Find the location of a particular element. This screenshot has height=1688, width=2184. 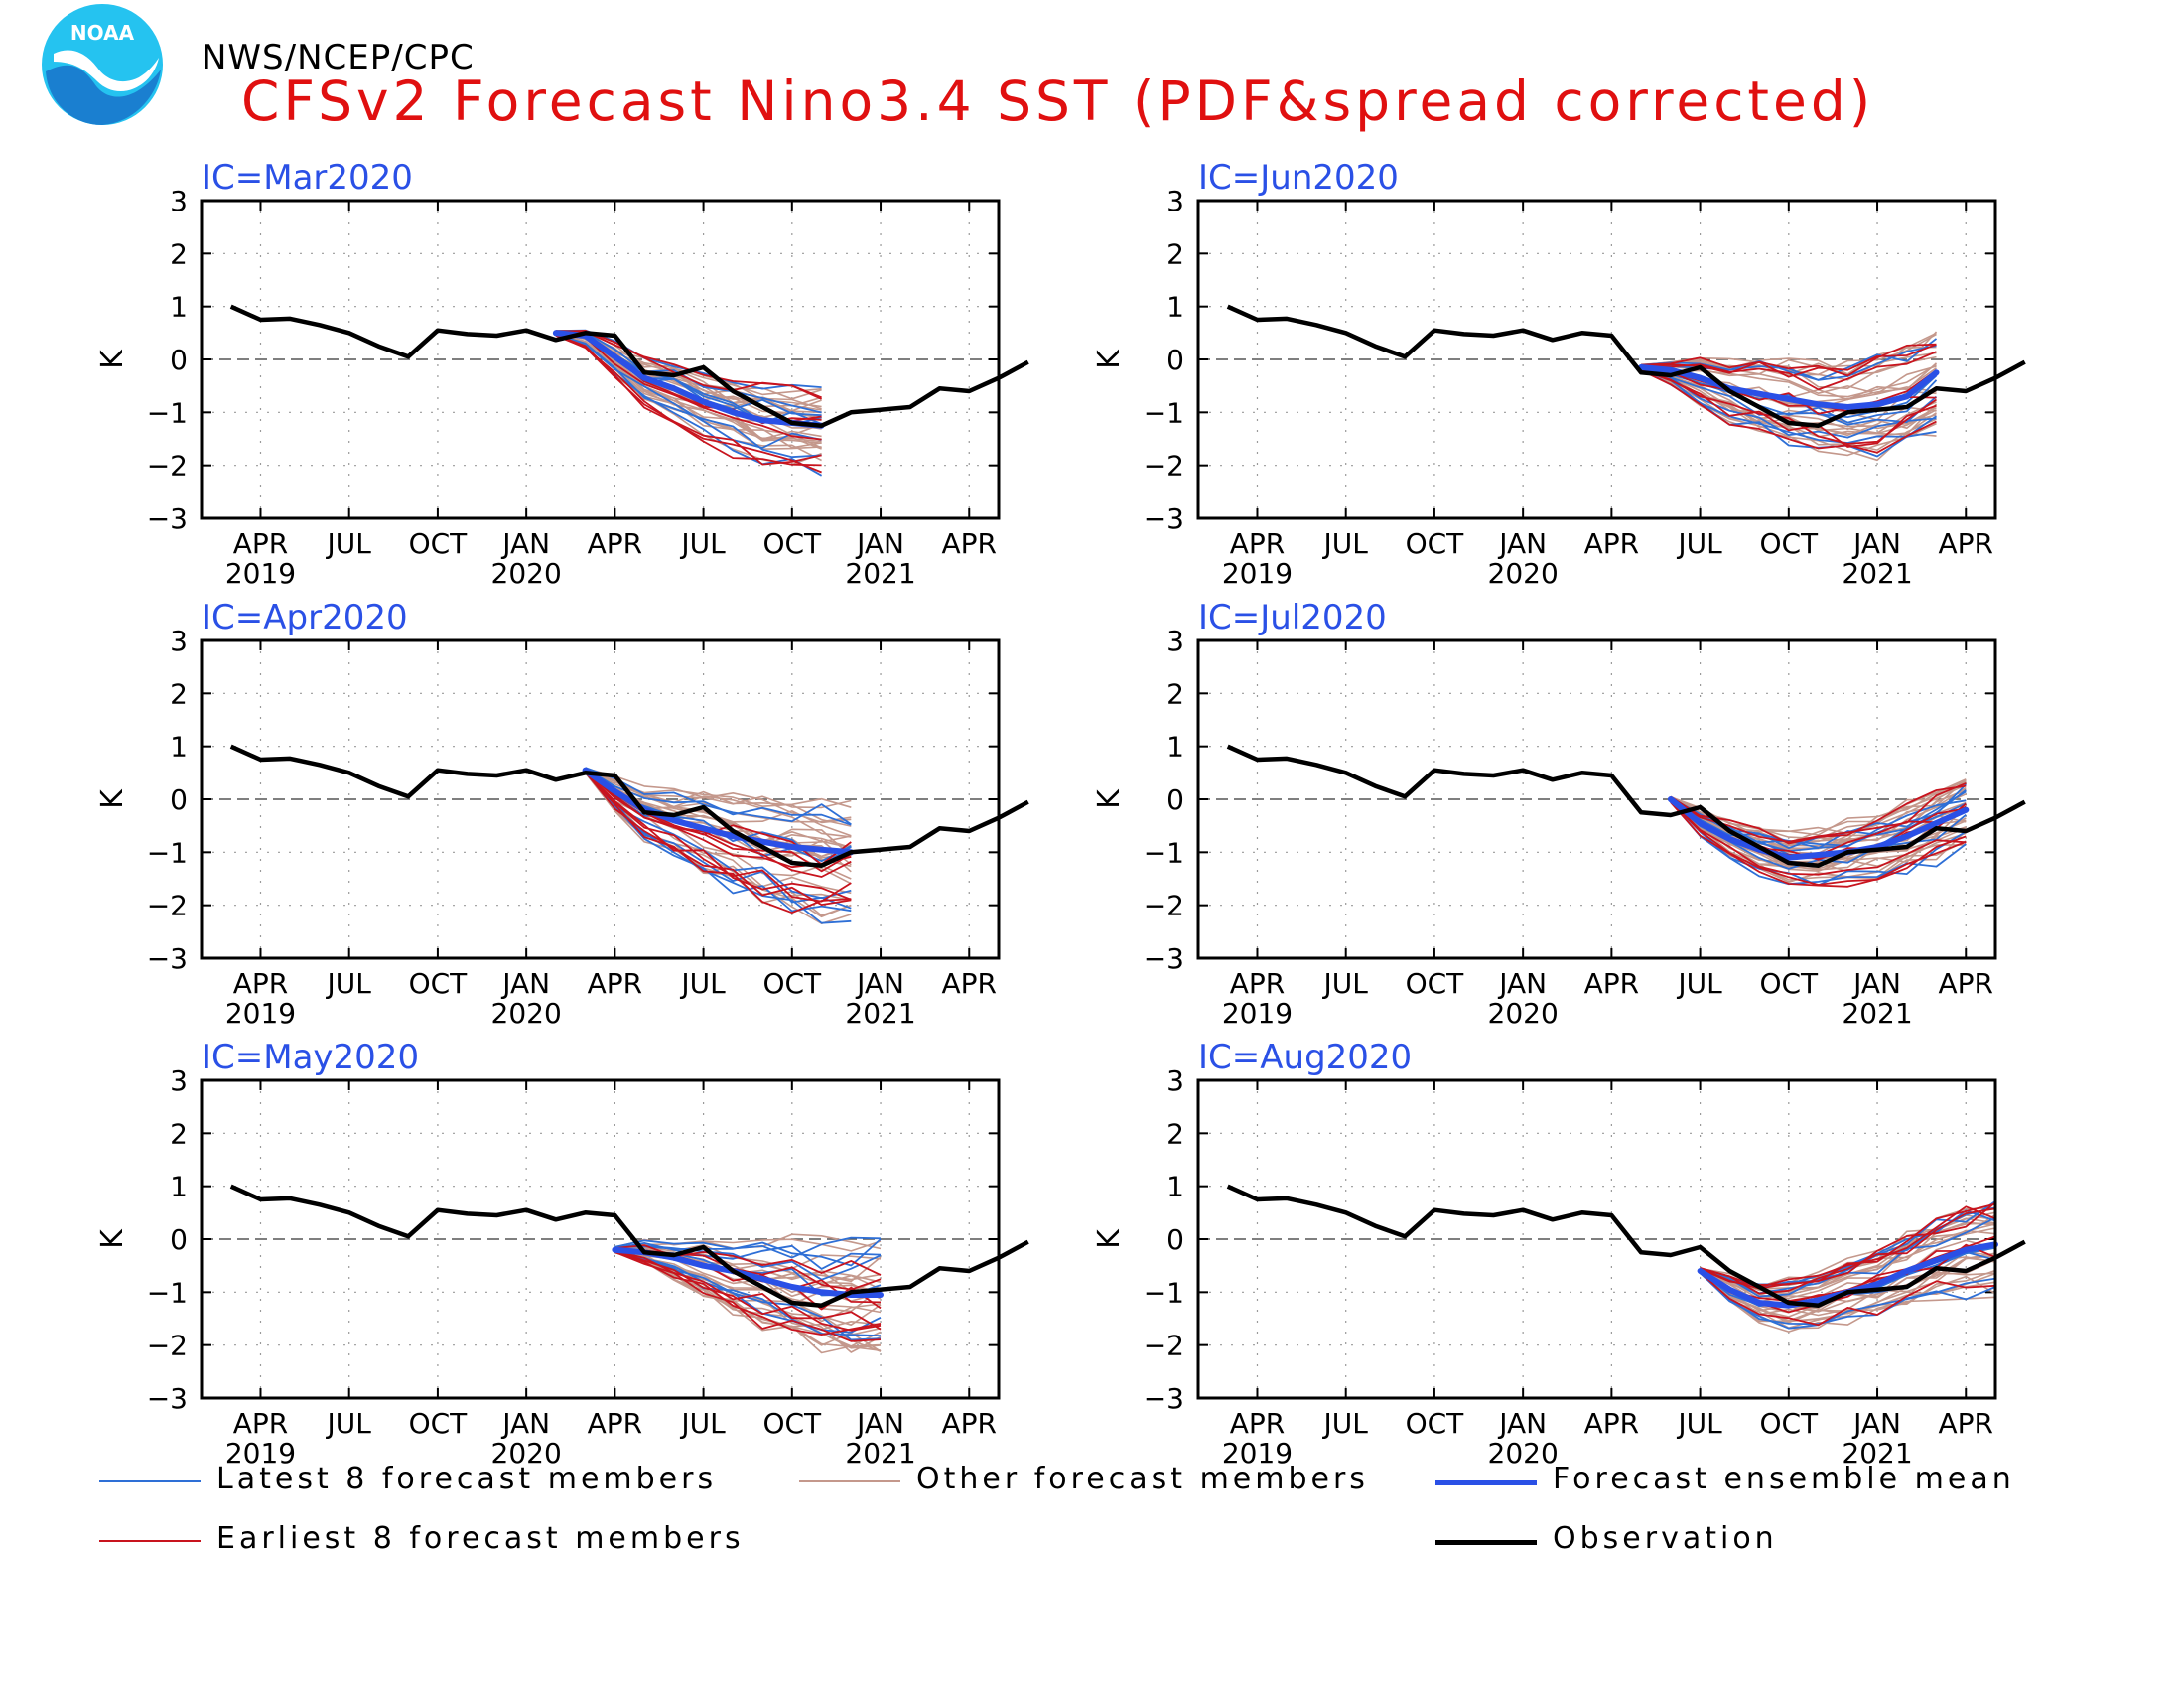

svg-text: NOAA is located at coordinates (102, 33).